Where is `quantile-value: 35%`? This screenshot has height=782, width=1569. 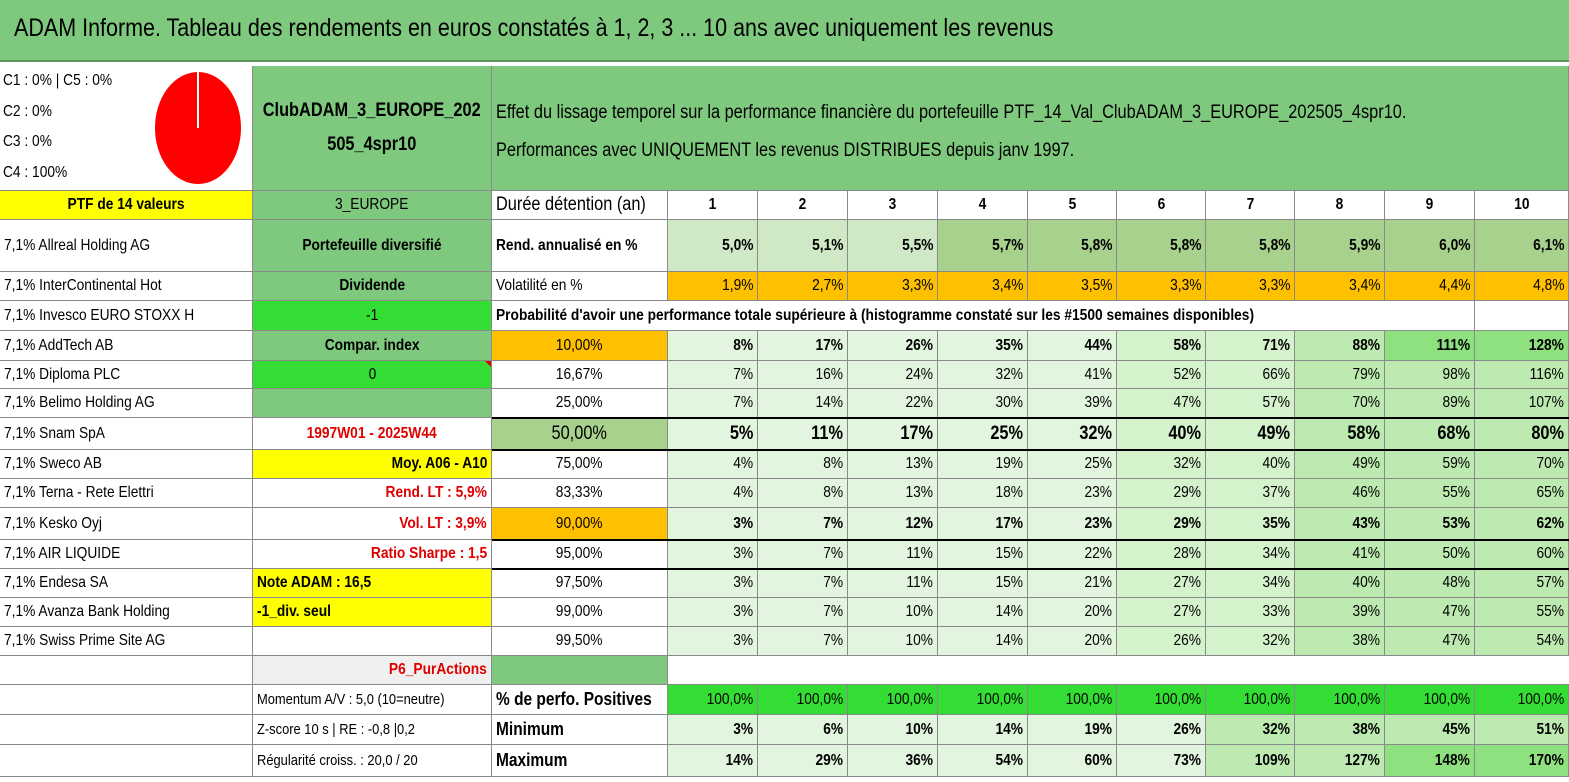 quantile-value: 35% is located at coordinates (1250, 524).